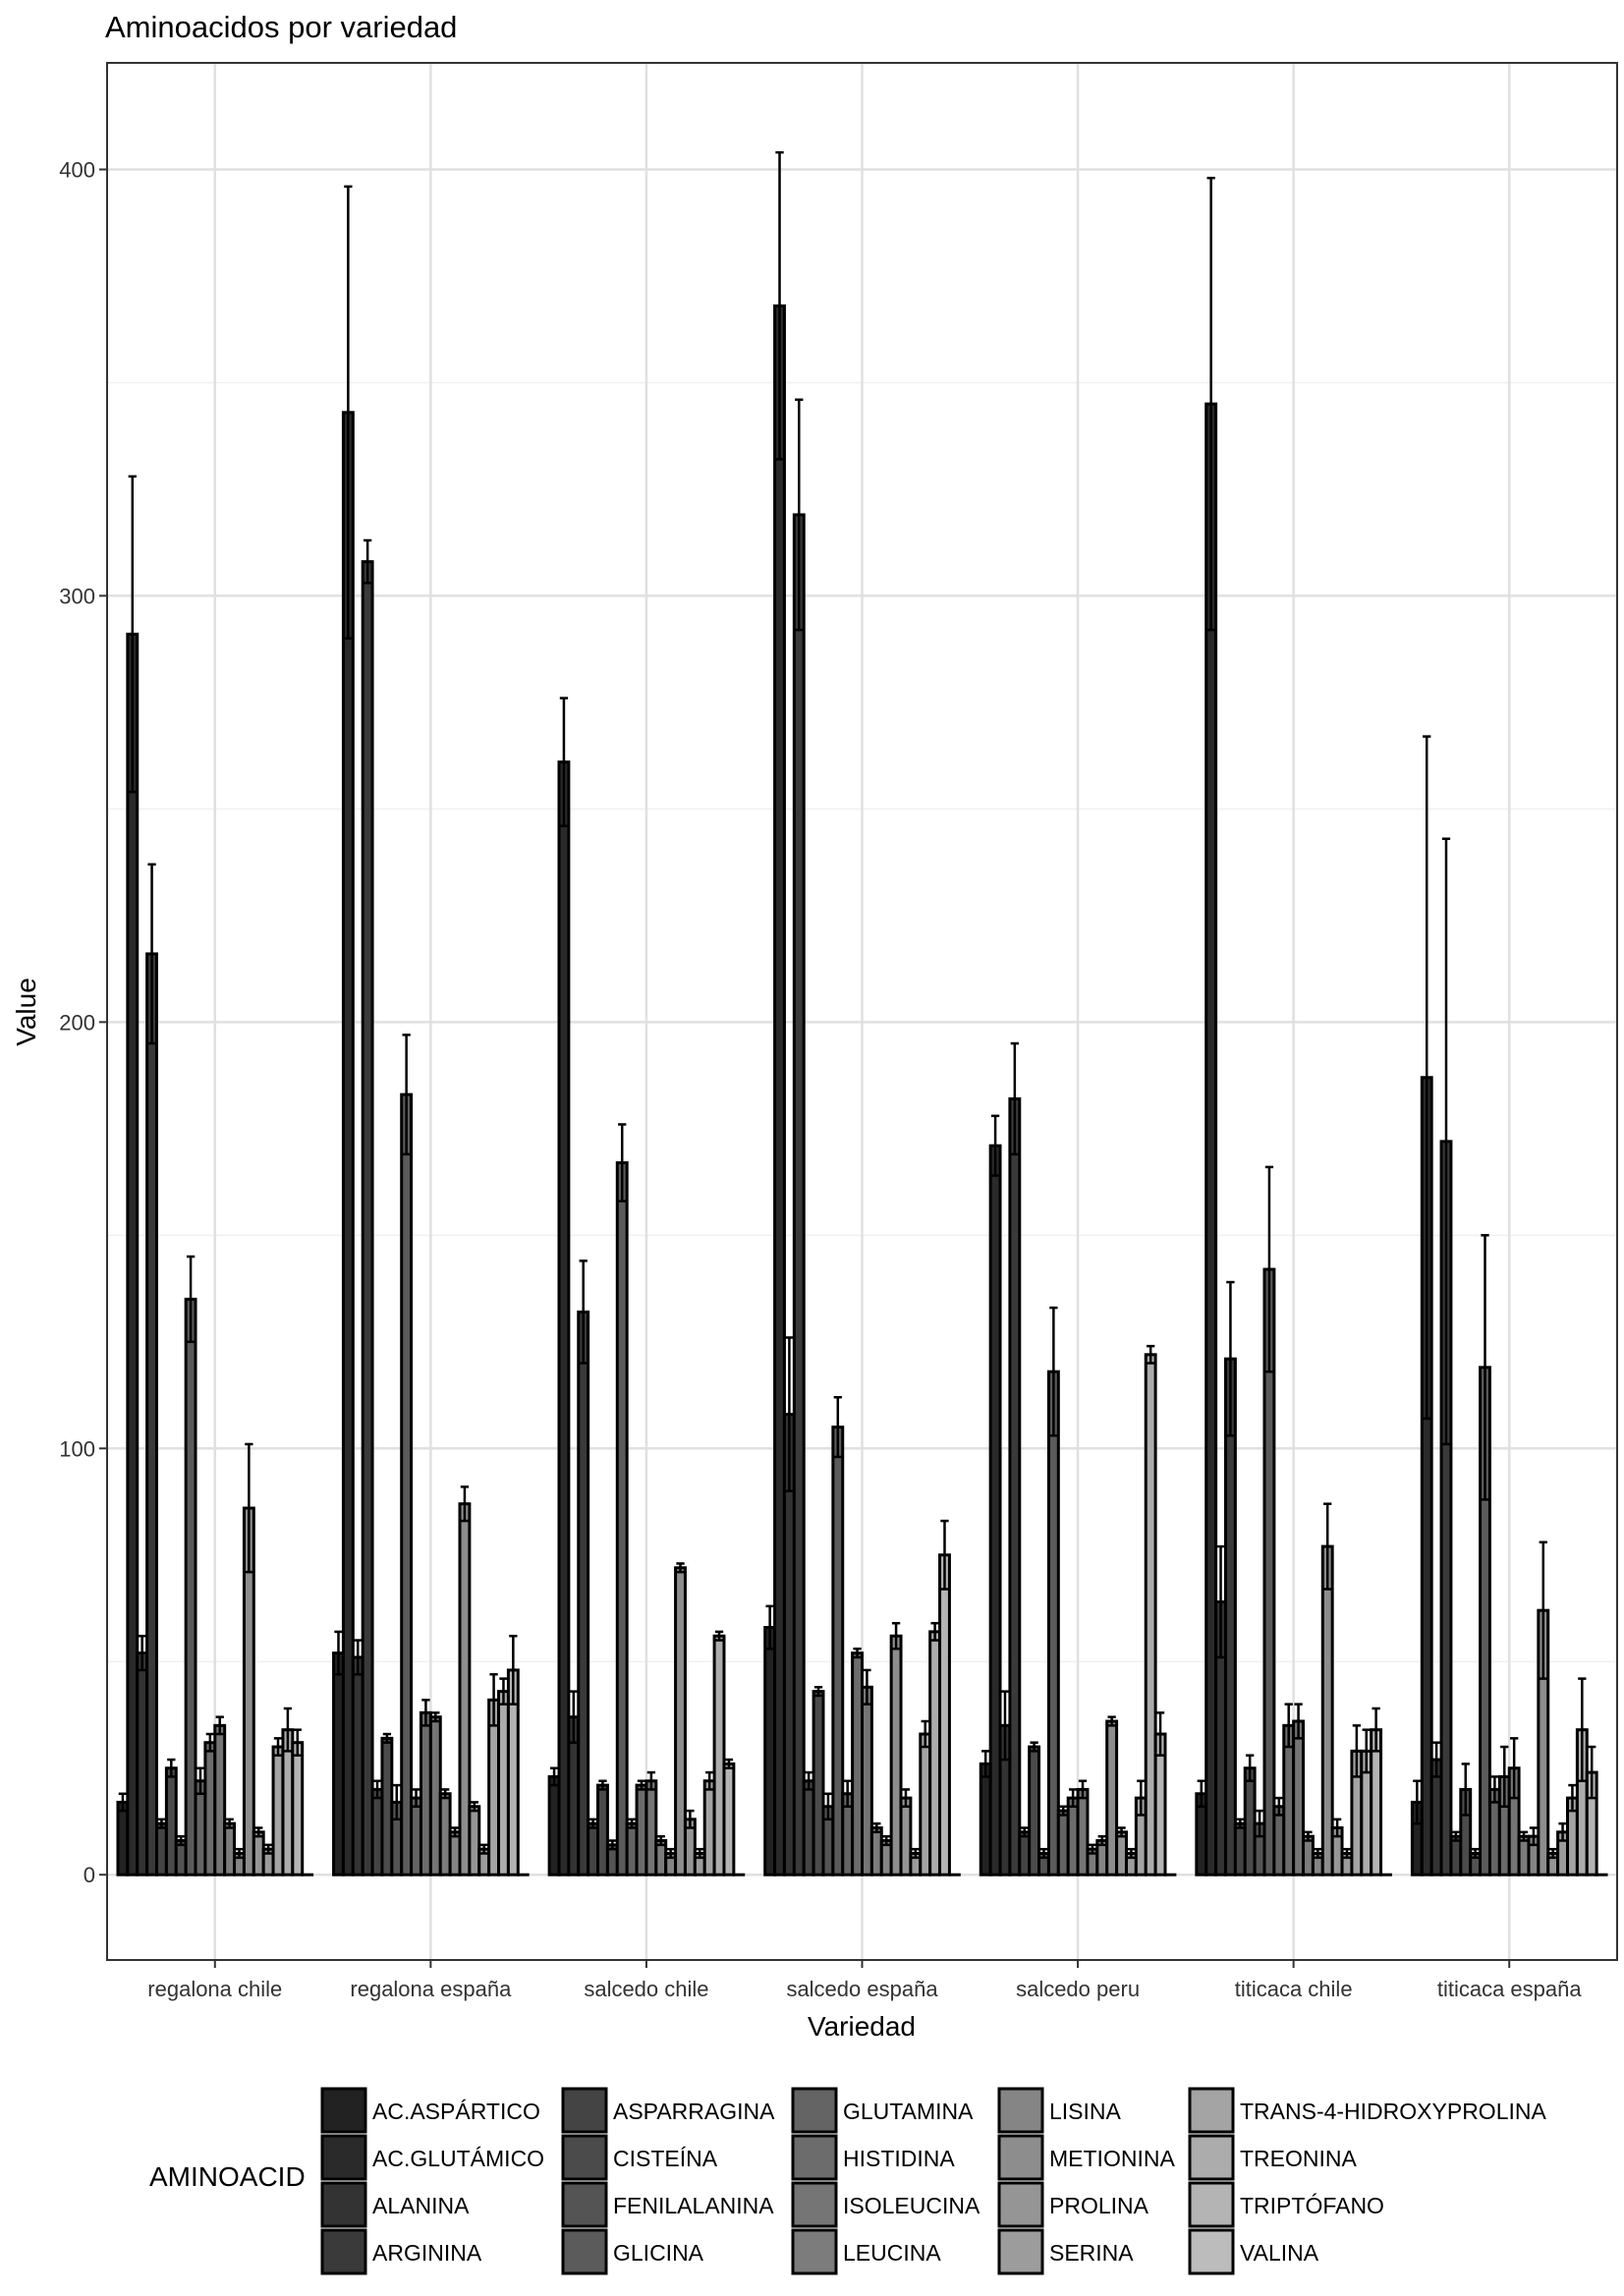 The width and height of the screenshot is (1624, 2296). I want to click on legend-label: CISTEÍNA, so click(665, 2158).